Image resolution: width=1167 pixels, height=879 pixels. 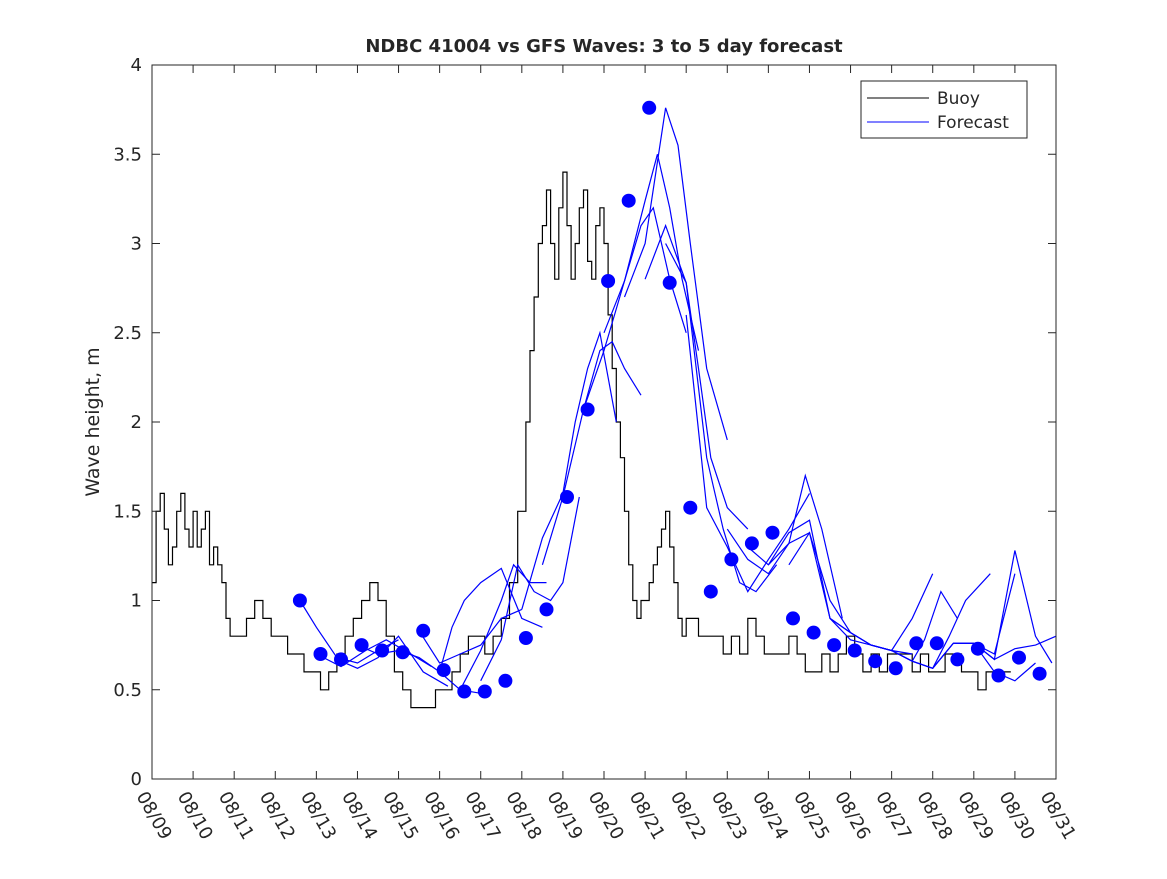 I want to click on y-tick-label: 3, so click(x=136, y=244).